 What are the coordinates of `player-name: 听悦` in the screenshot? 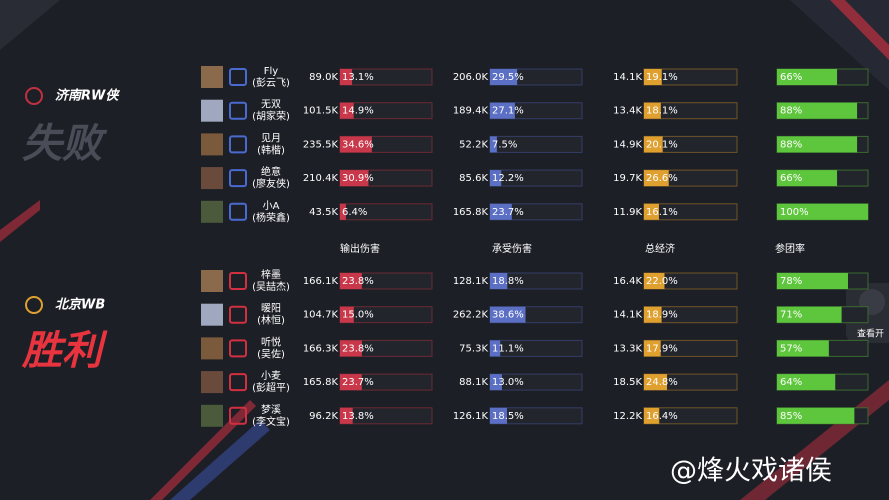 It's located at (271, 341).